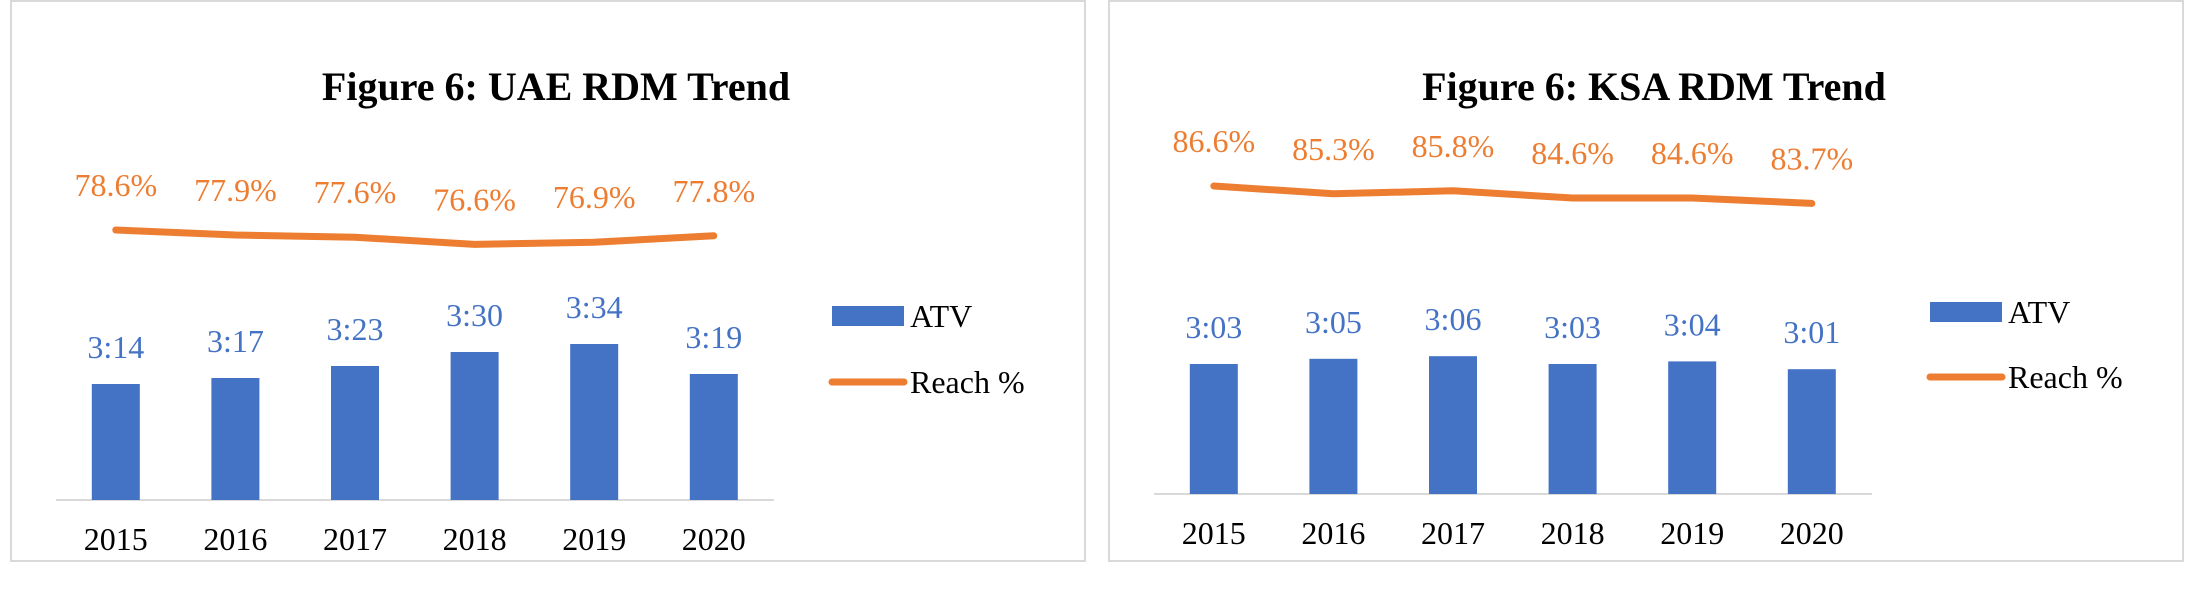  I want to click on line-label-2019: 76.9%, so click(594, 197).